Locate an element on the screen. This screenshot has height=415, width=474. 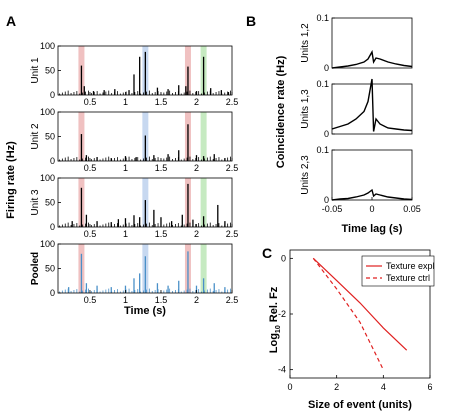
panel-b-xlabel: Time lag (s) is located at coordinates (372, 229).